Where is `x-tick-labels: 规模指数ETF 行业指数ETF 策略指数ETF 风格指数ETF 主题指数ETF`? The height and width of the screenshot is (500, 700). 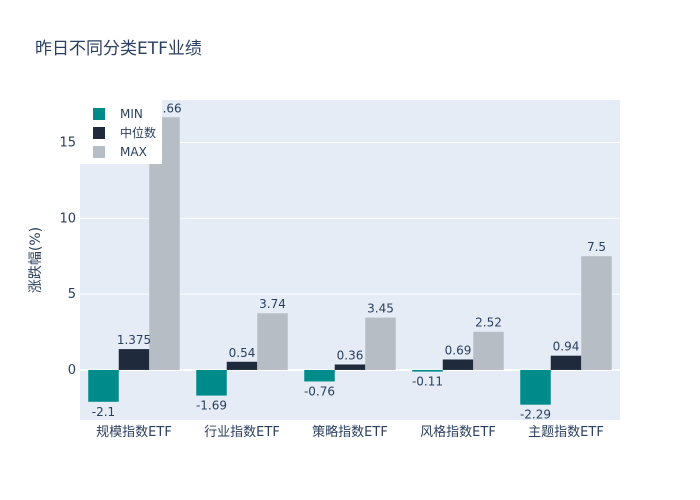
x-tick-labels: 规模指数ETF 行业指数ETF 策略指数ETF 风格指数ETF 主题指数ETF is located at coordinates (350, 432).